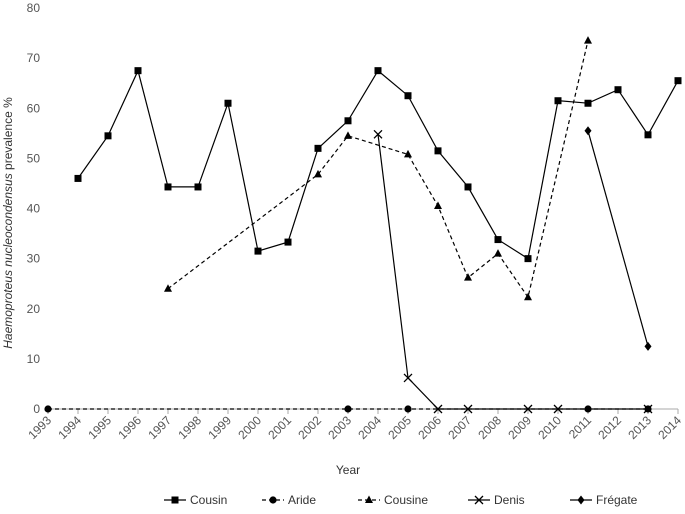 The height and width of the screenshot is (514, 685). I want to click on x-tick-label: 2003, so click(339, 427).